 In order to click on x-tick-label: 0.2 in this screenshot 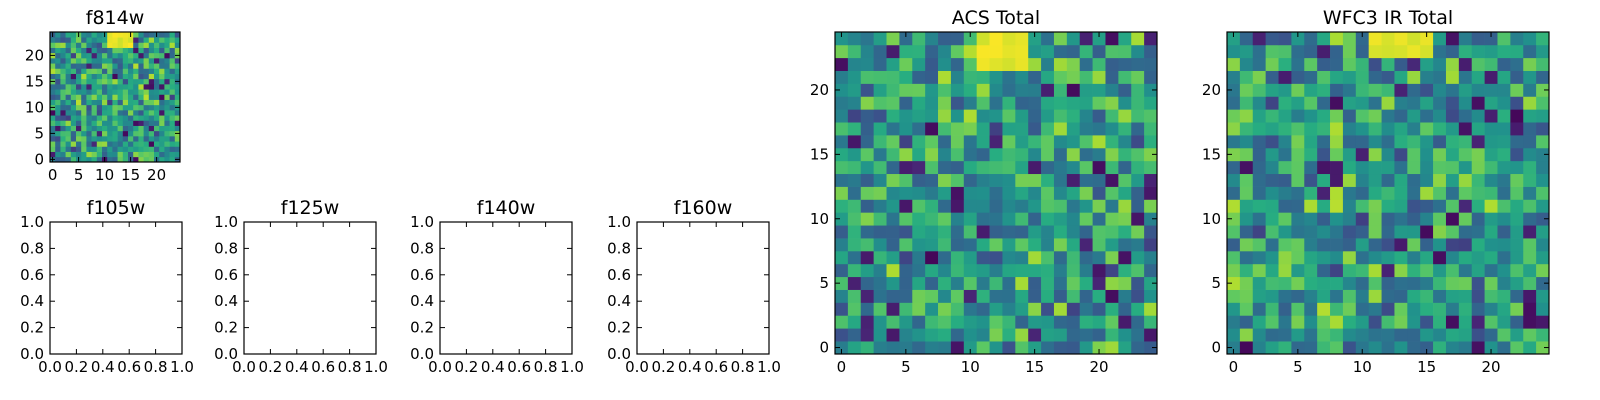, I will do `click(466, 367)`.